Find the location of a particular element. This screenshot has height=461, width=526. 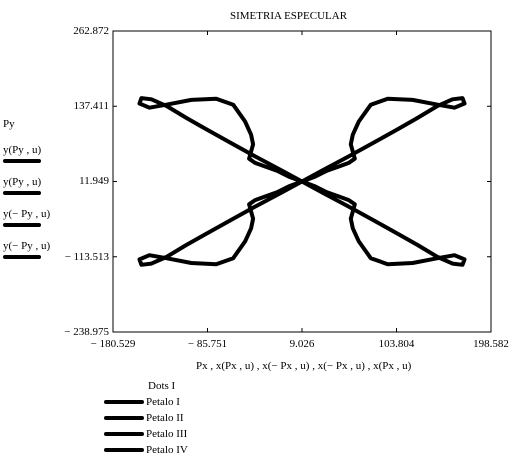

y-axis-label-line-4: y(− Py , u) is located at coordinates (26, 249).